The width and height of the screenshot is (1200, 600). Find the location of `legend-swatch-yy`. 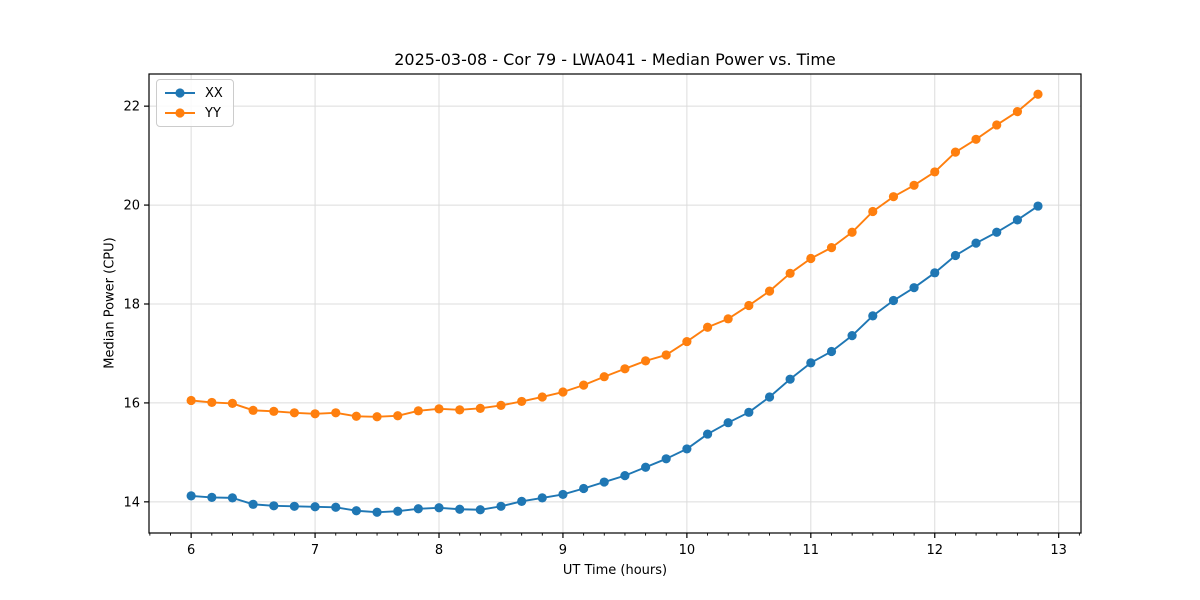

legend-swatch-yy is located at coordinates (180, 113).